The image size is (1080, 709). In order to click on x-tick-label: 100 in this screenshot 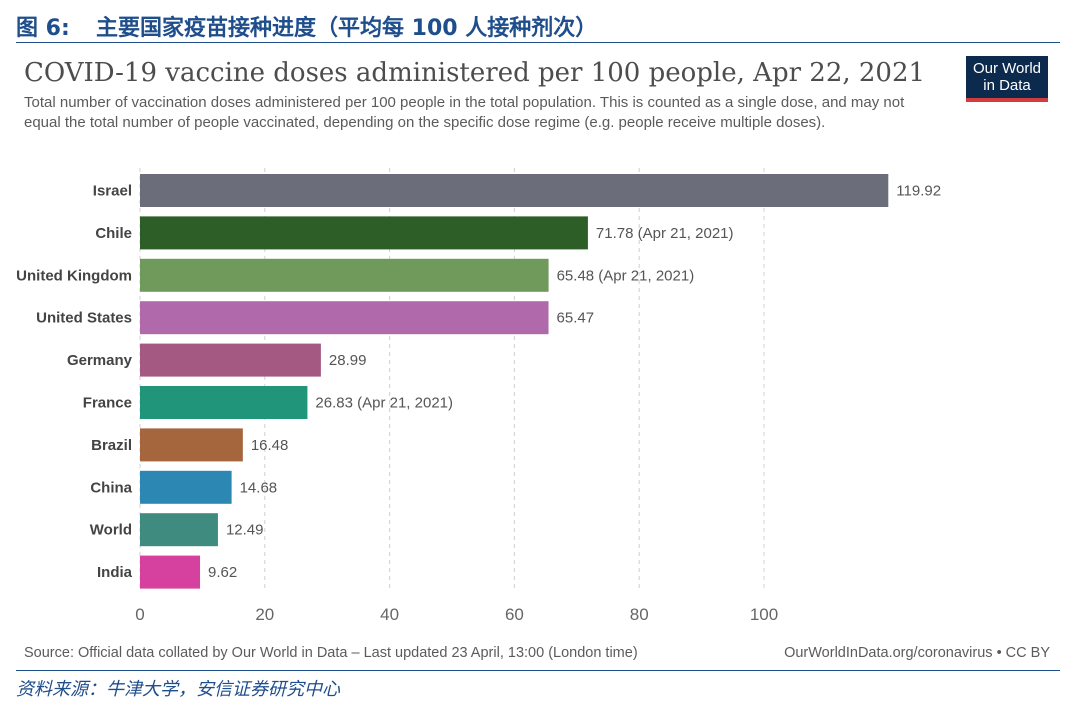, I will do `click(764, 614)`.